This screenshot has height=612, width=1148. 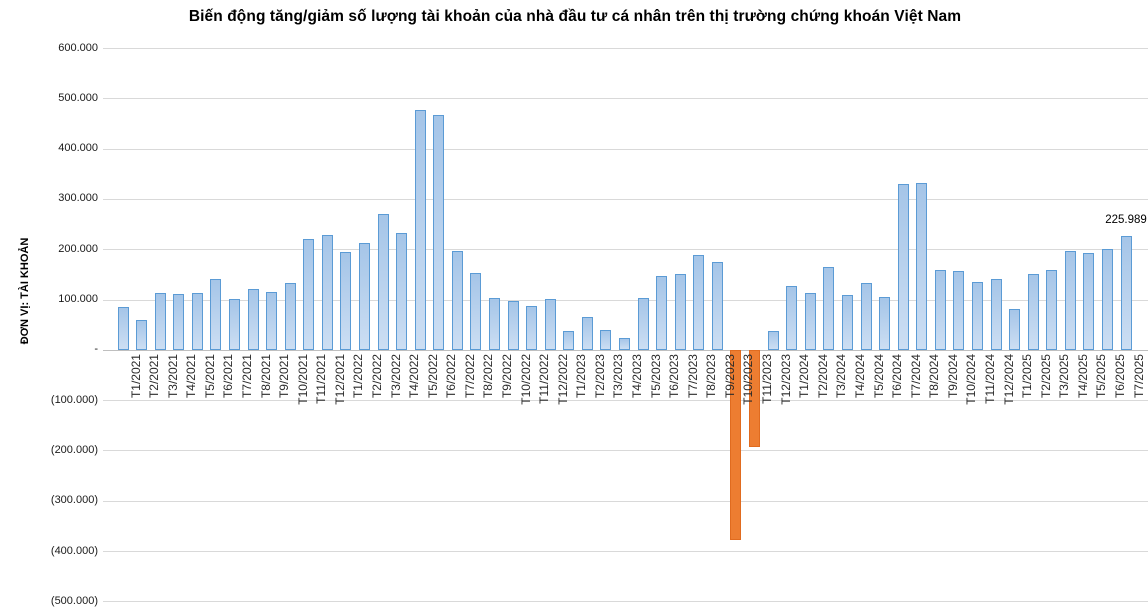 I want to click on x-tick-label: T5/2024, so click(x=878, y=376).